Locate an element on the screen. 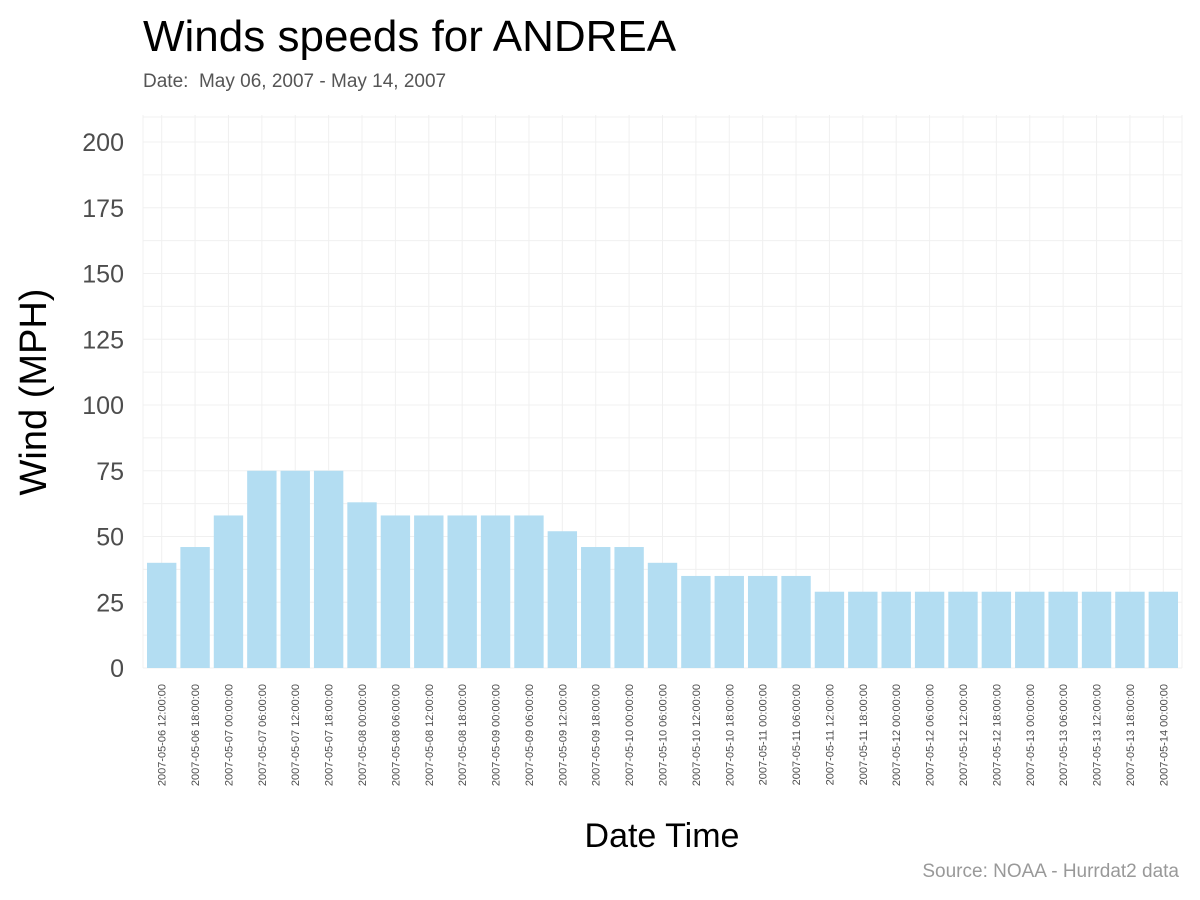 The image size is (1200, 900). y-tick-label: 200 is located at coordinates (103, 143).